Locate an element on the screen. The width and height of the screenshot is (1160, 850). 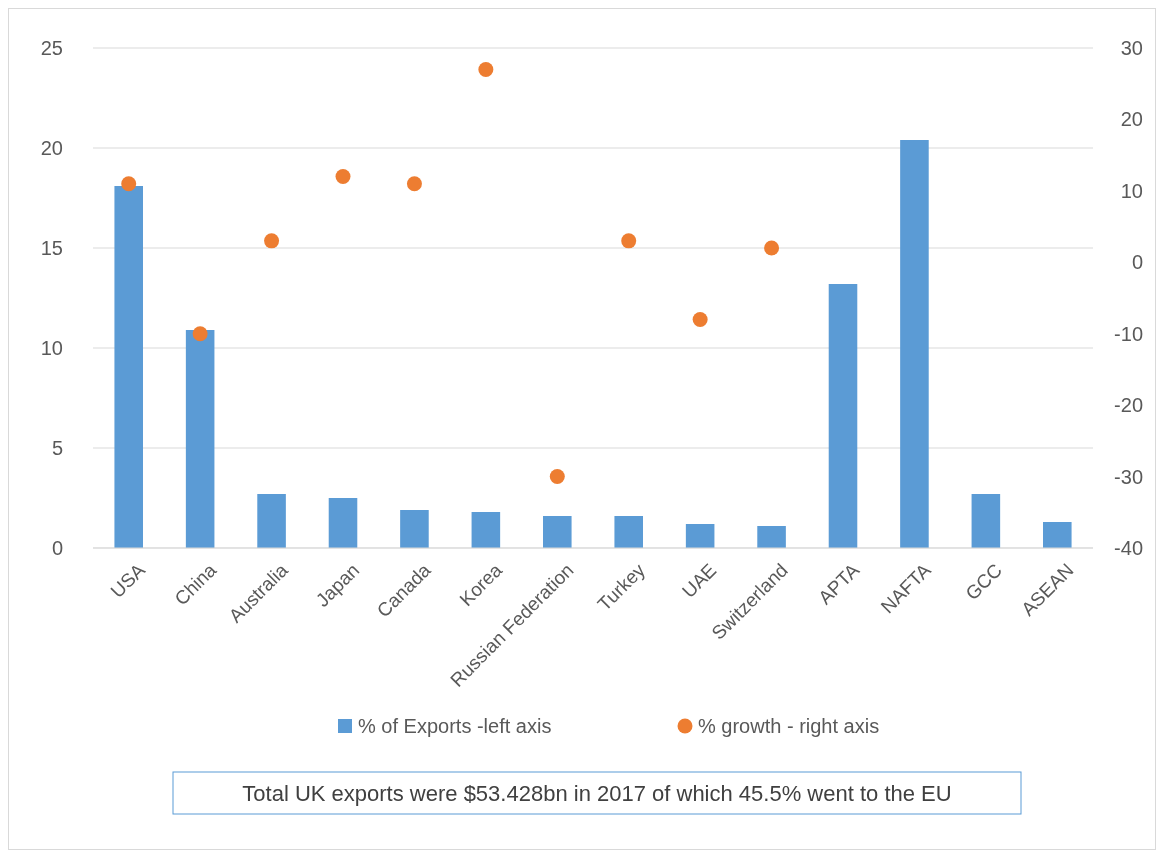
y2-tick-label: 10 is located at coordinates (1131, 190).